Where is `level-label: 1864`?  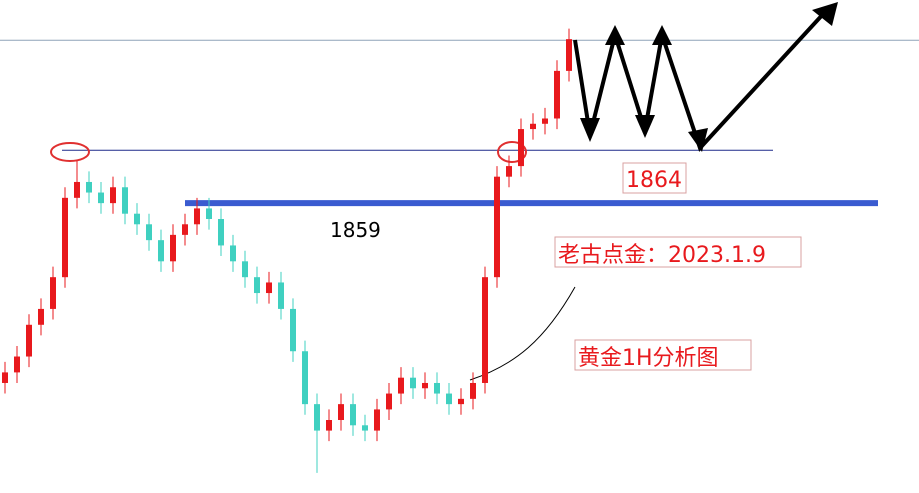
level-label: 1864 is located at coordinates (654, 180).